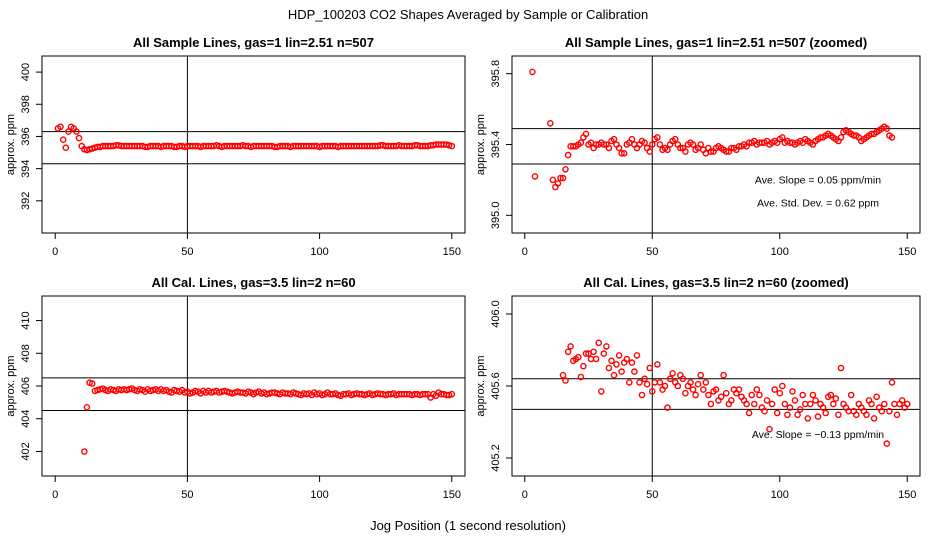  Describe the element at coordinates (818, 203) in the screenshot. I see `annotation-text: Ave. Std. Dev. = 0.62 ppm` at that location.